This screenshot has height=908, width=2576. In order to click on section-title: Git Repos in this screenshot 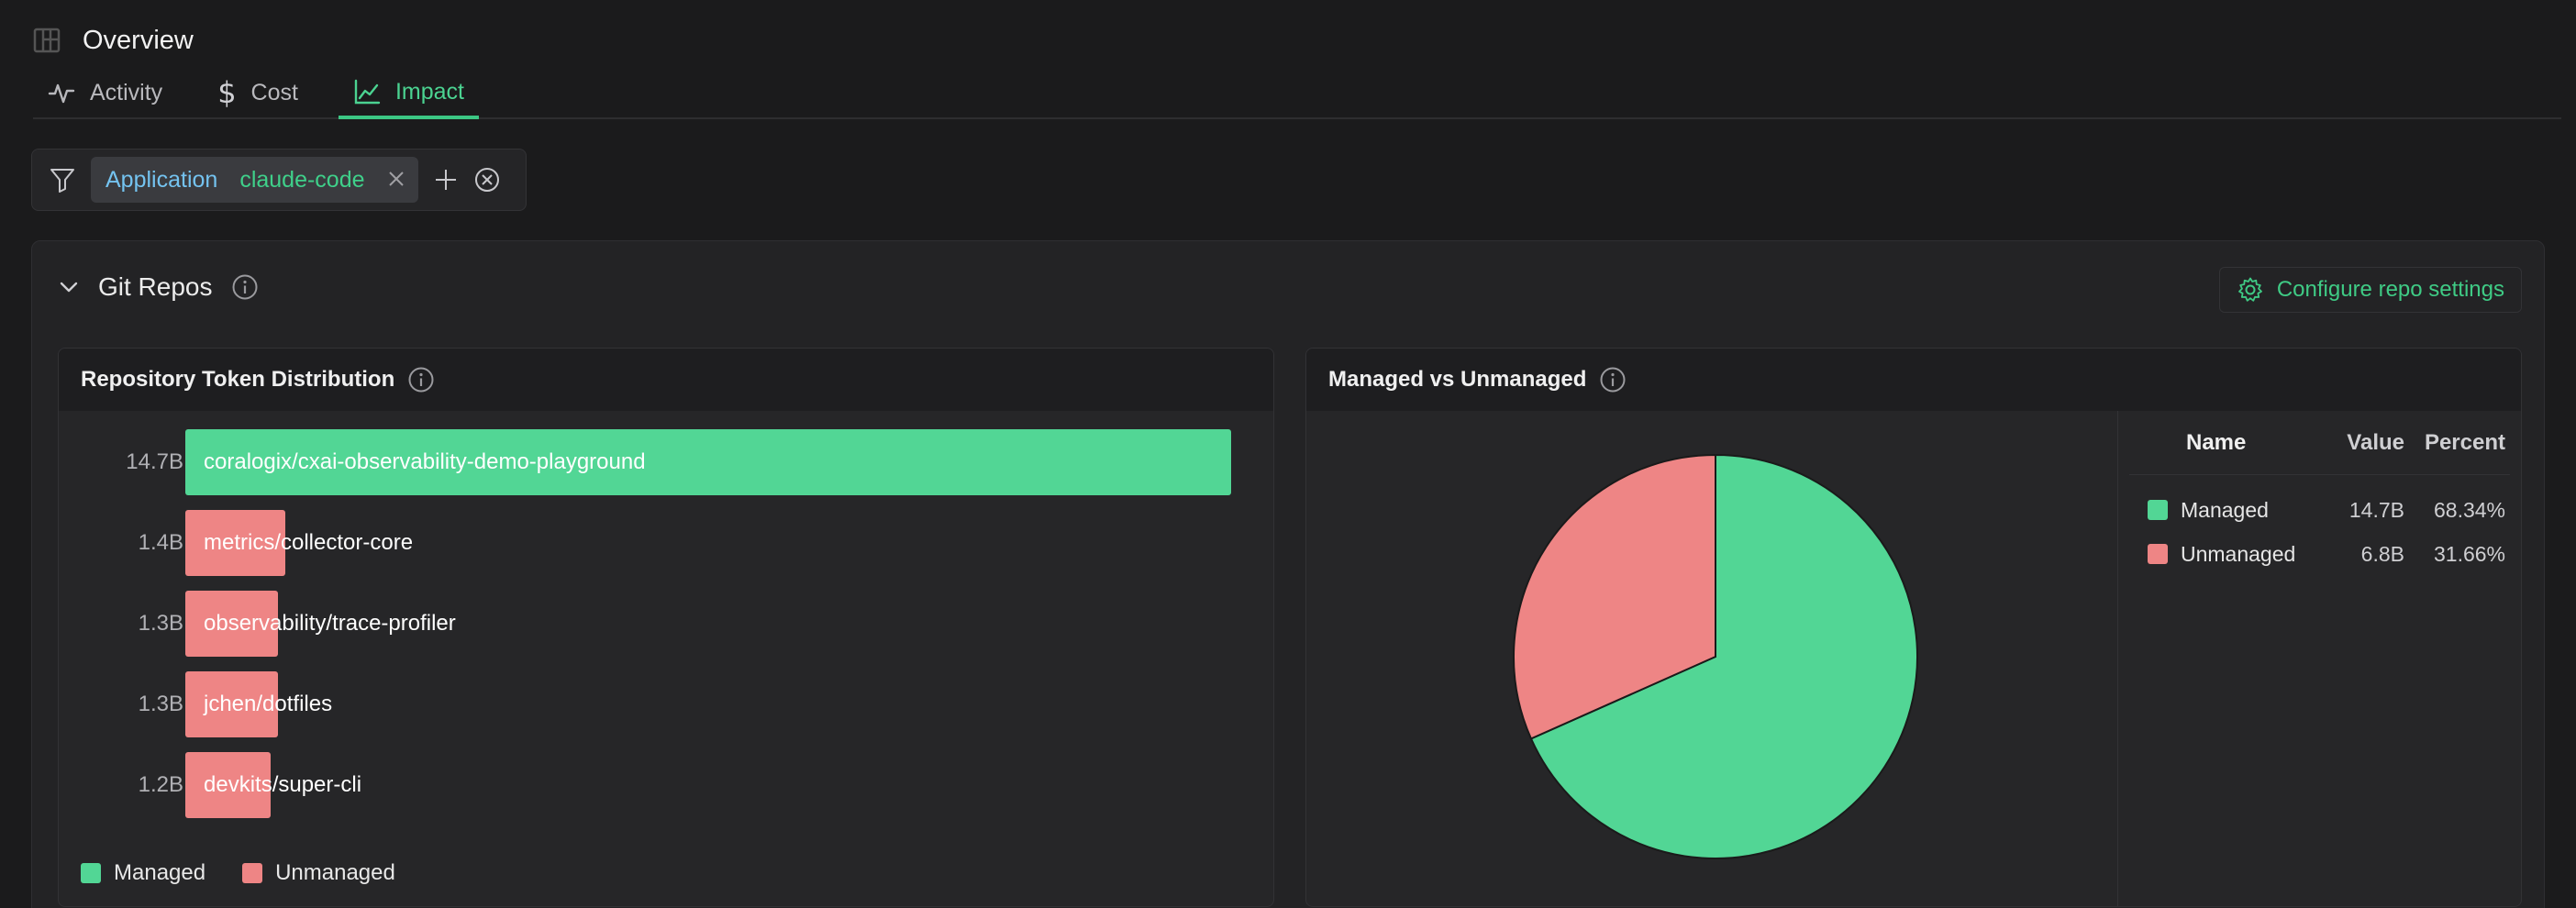, I will do `click(155, 286)`.